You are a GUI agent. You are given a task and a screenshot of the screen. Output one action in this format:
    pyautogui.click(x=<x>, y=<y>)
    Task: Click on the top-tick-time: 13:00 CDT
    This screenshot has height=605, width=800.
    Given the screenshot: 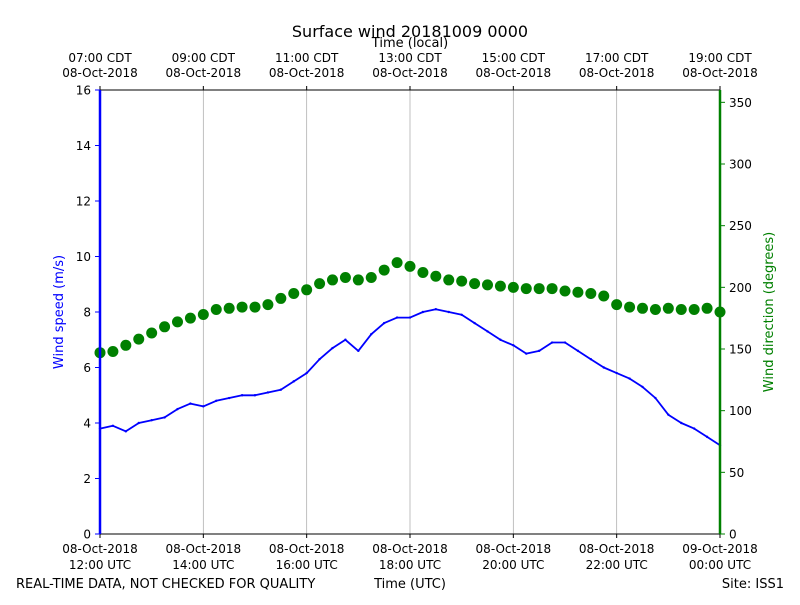 What is the action you would take?
    pyautogui.click(x=410, y=58)
    